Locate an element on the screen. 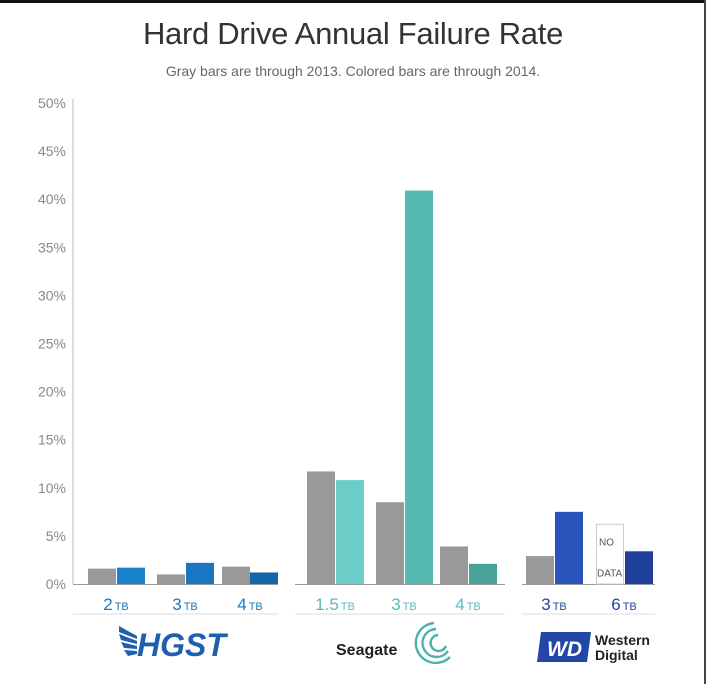 The width and height of the screenshot is (706, 684). svg-text: Western is located at coordinates (622, 640).